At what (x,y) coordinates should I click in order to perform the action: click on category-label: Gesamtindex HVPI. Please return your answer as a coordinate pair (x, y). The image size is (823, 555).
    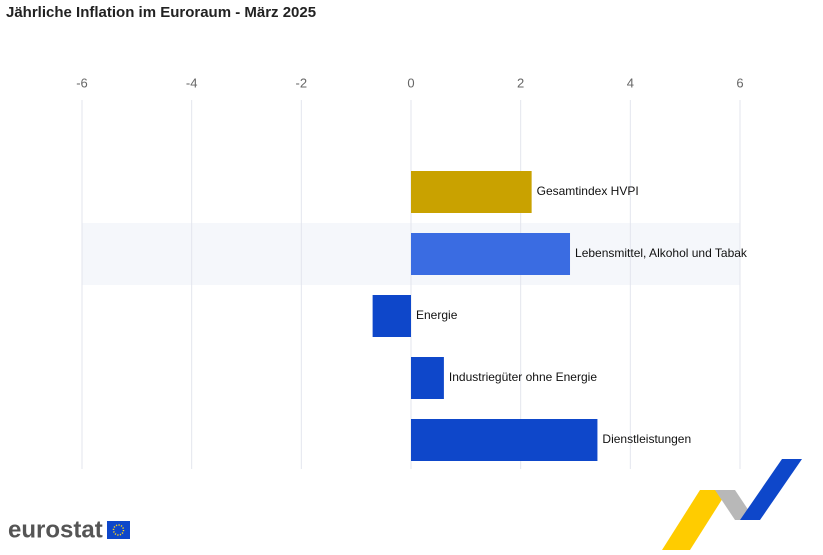
    Looking at the image, I should click on (588, 191).